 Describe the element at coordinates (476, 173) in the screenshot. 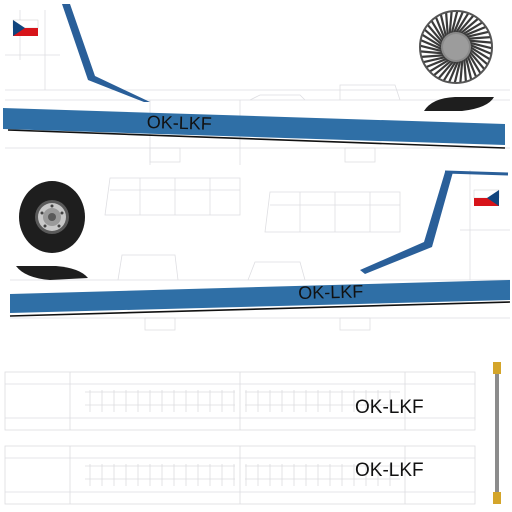

I see `middle-fin-top-edge` at that location.